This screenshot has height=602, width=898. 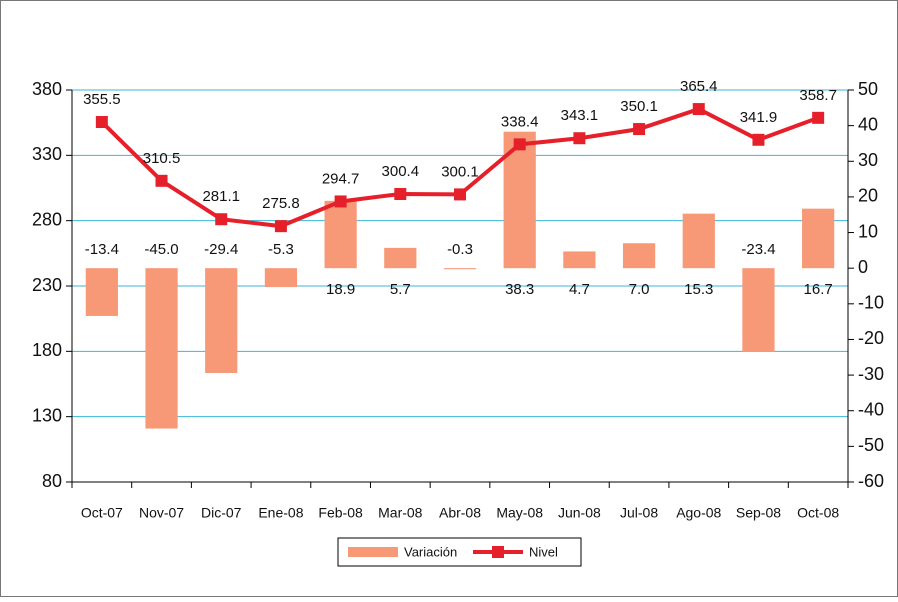 I want to click on y2-tick-label: -30, so click(x=871, y=374).